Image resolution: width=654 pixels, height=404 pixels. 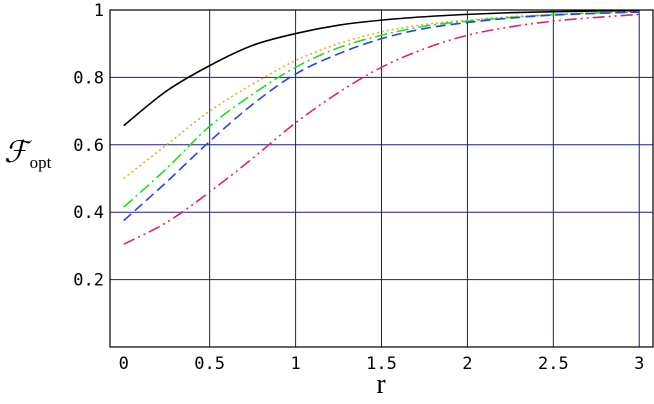 I want to click on y-axis-label-subscript: opt, so click(x=41, y=162).